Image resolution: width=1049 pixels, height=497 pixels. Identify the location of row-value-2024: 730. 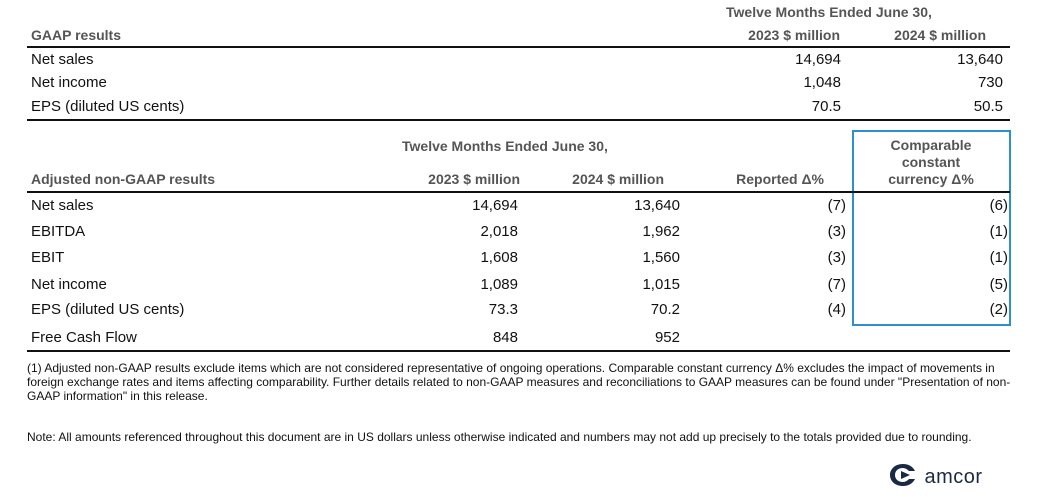
(990, 82).